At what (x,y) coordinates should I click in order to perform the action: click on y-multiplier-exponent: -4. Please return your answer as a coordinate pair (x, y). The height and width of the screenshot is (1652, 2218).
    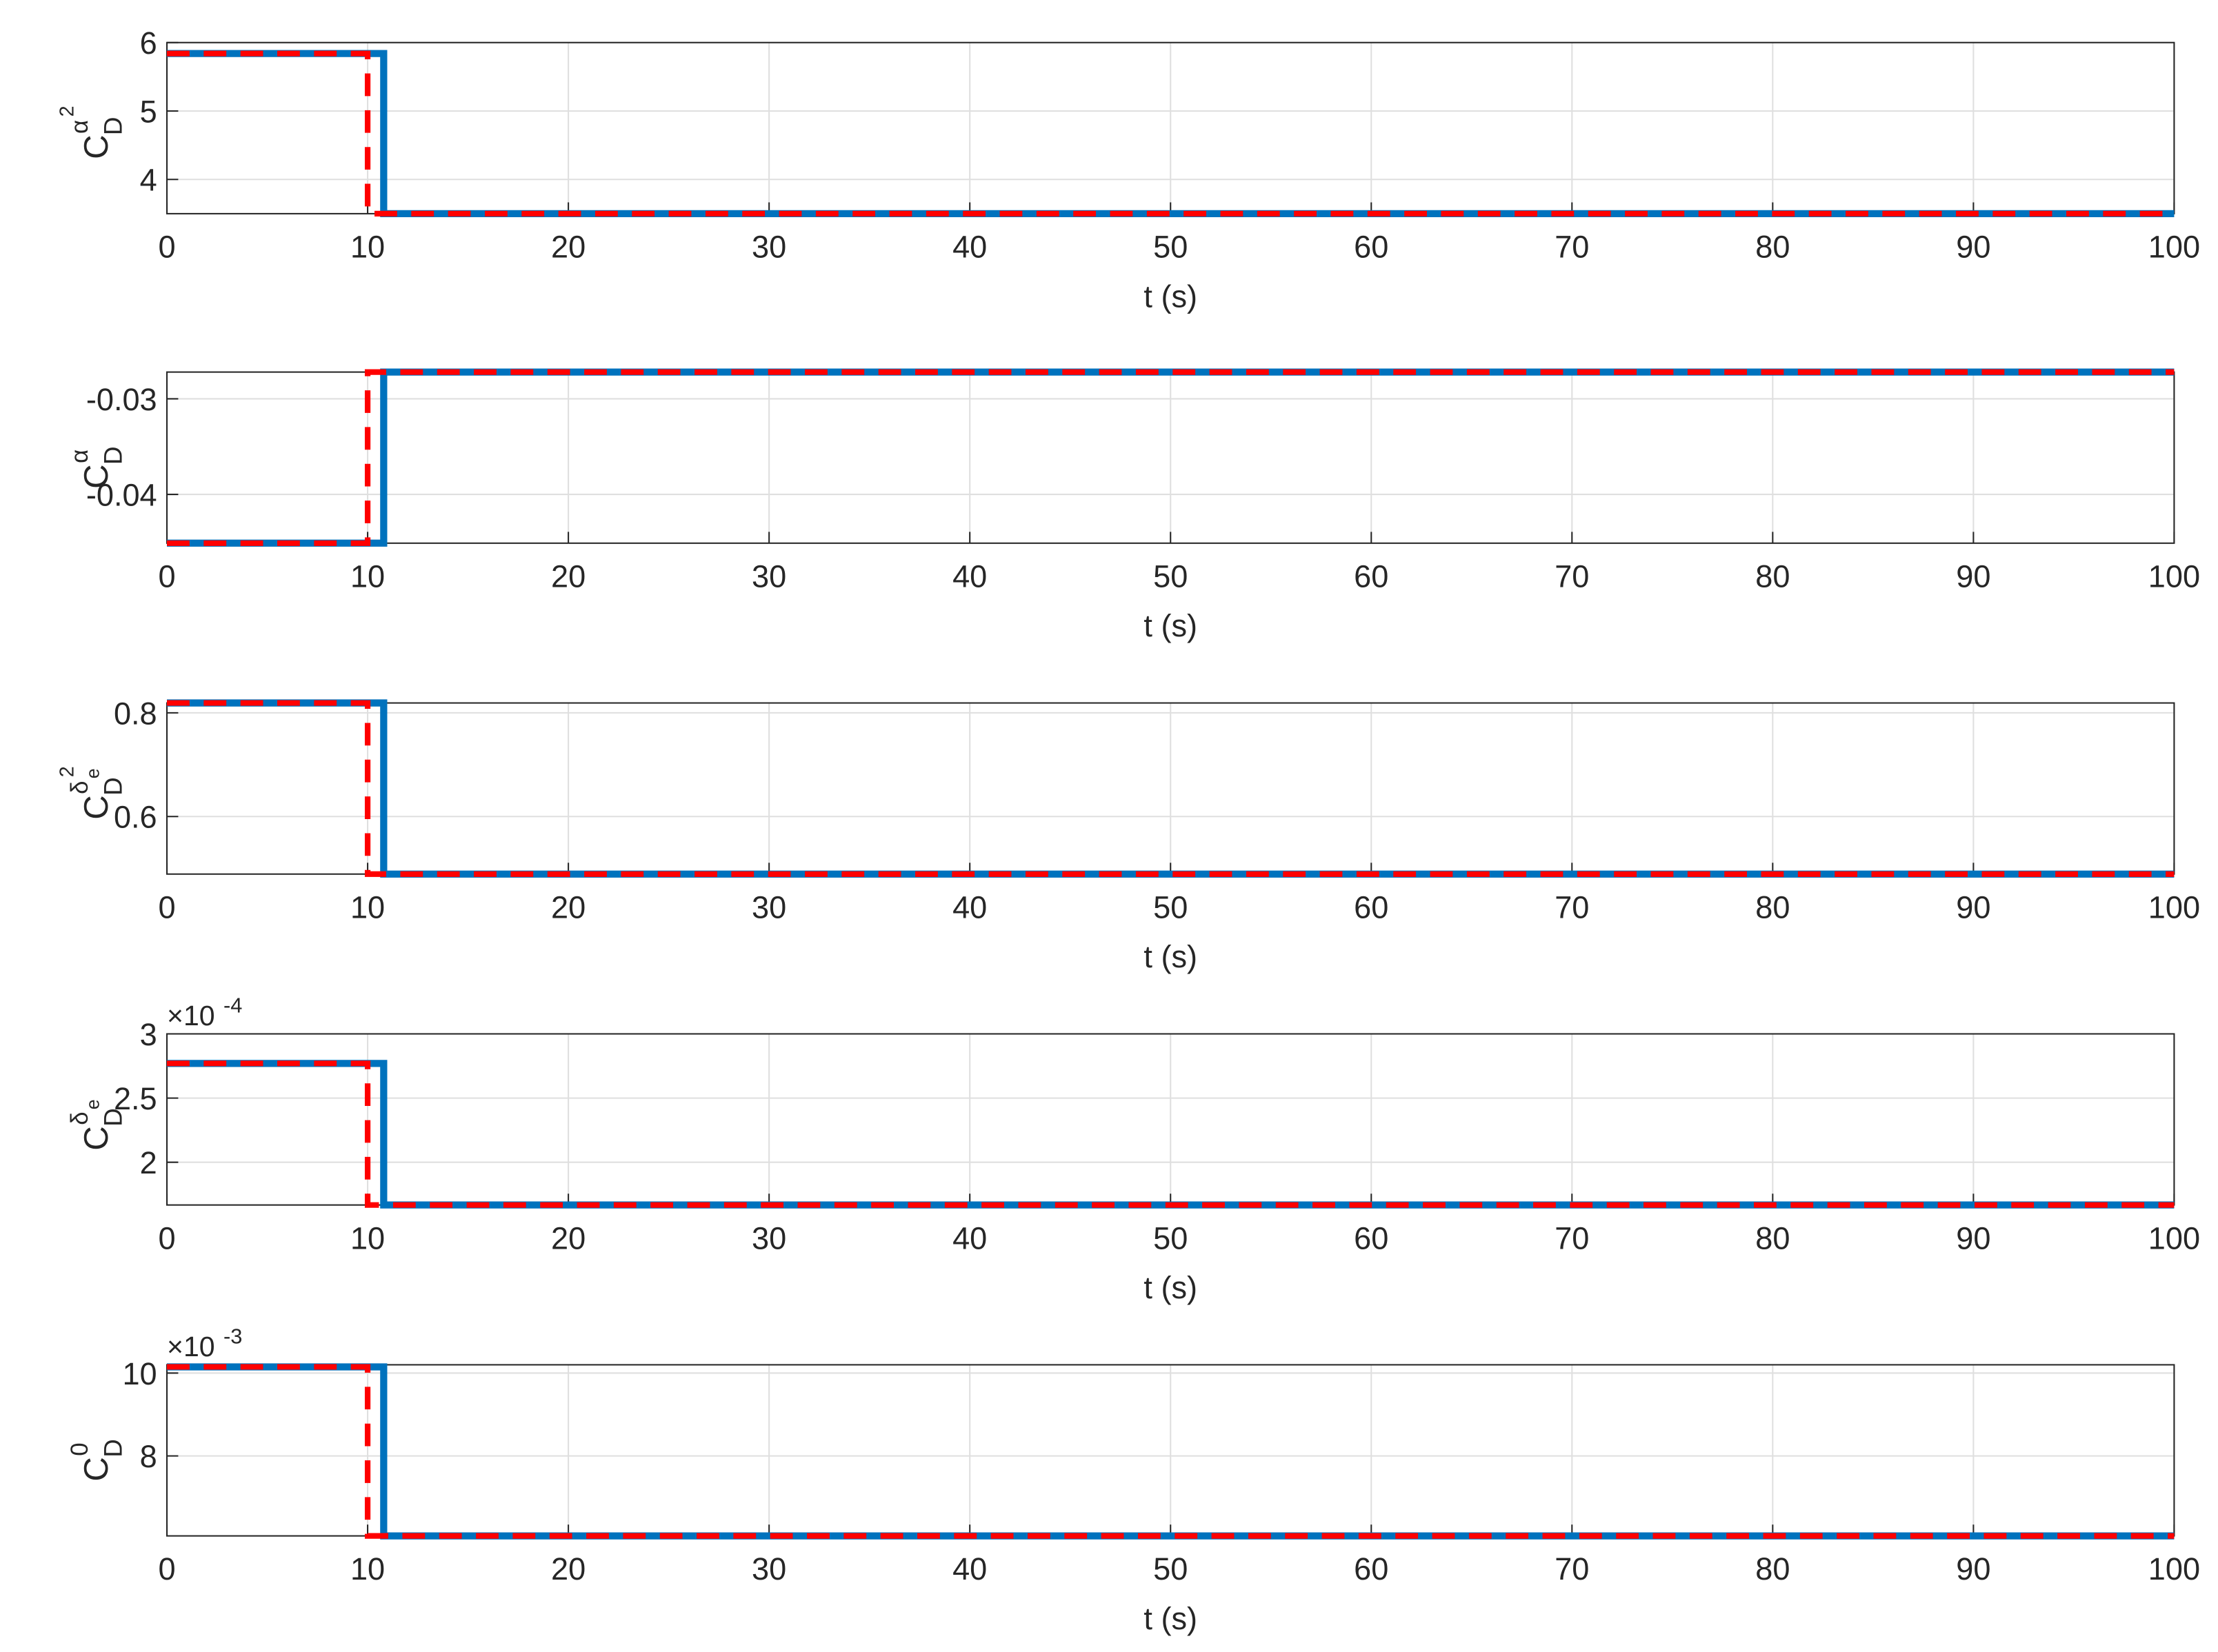
    Looking at the image, I should click on (233, 1006).